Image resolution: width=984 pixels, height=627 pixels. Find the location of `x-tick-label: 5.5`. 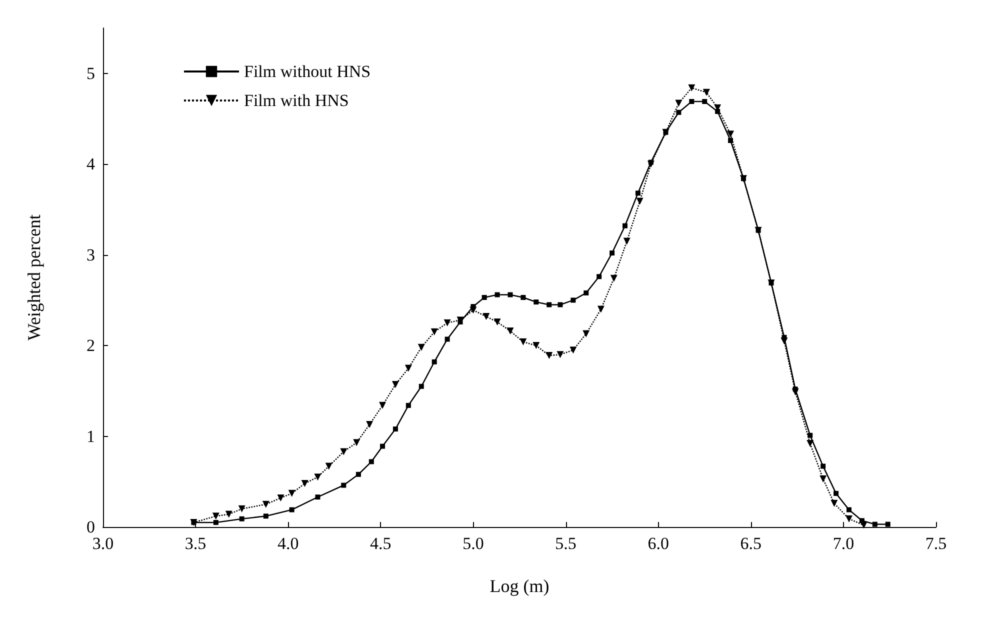

x-tick-label: 5.5 is located at coordinates (565, 543).